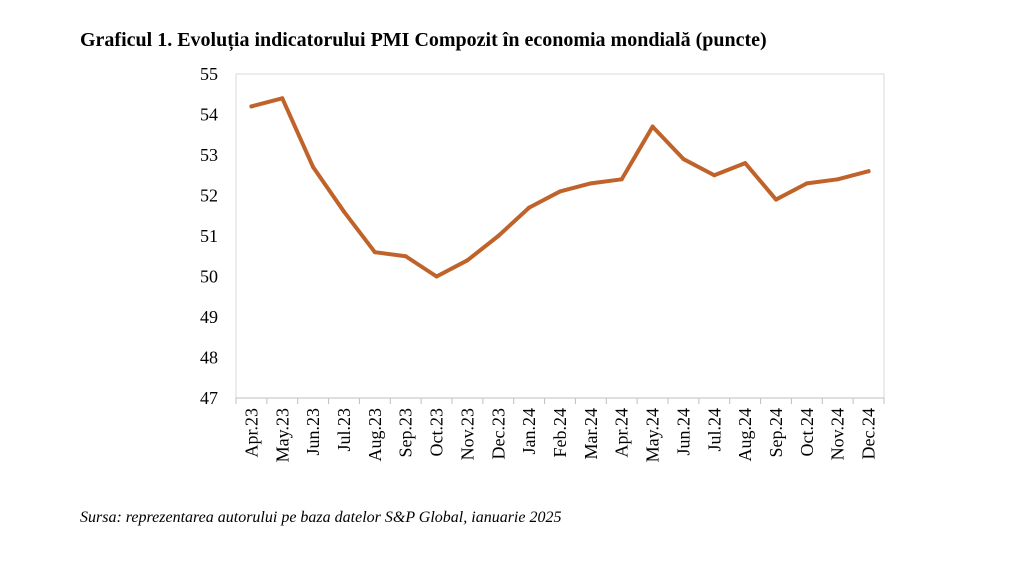 The height and width of the screenshot is (565, 1024). I want to click on x-tick-label: Dec.23, so click(498, 433).